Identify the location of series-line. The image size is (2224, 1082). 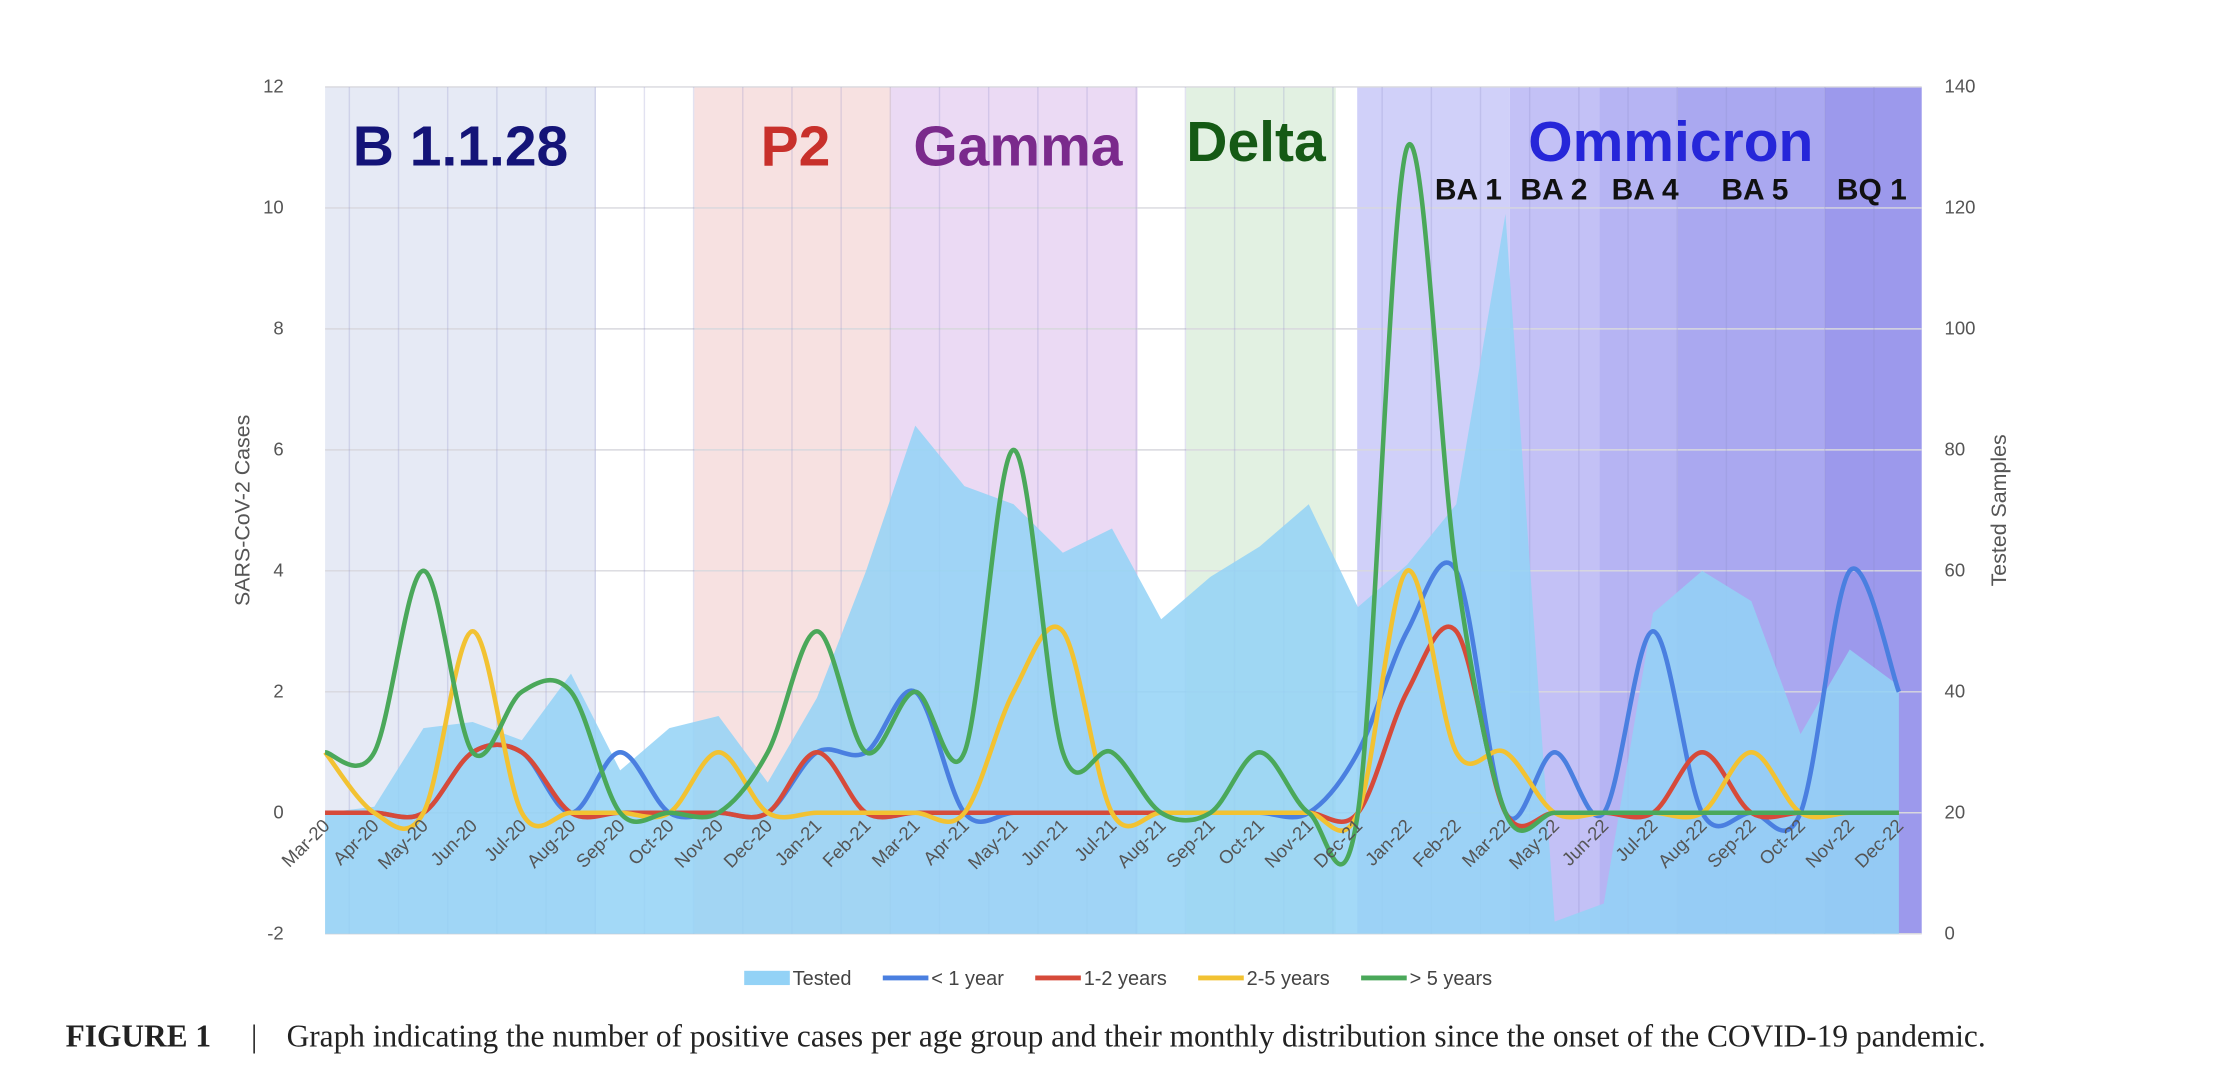
(1112, 726).